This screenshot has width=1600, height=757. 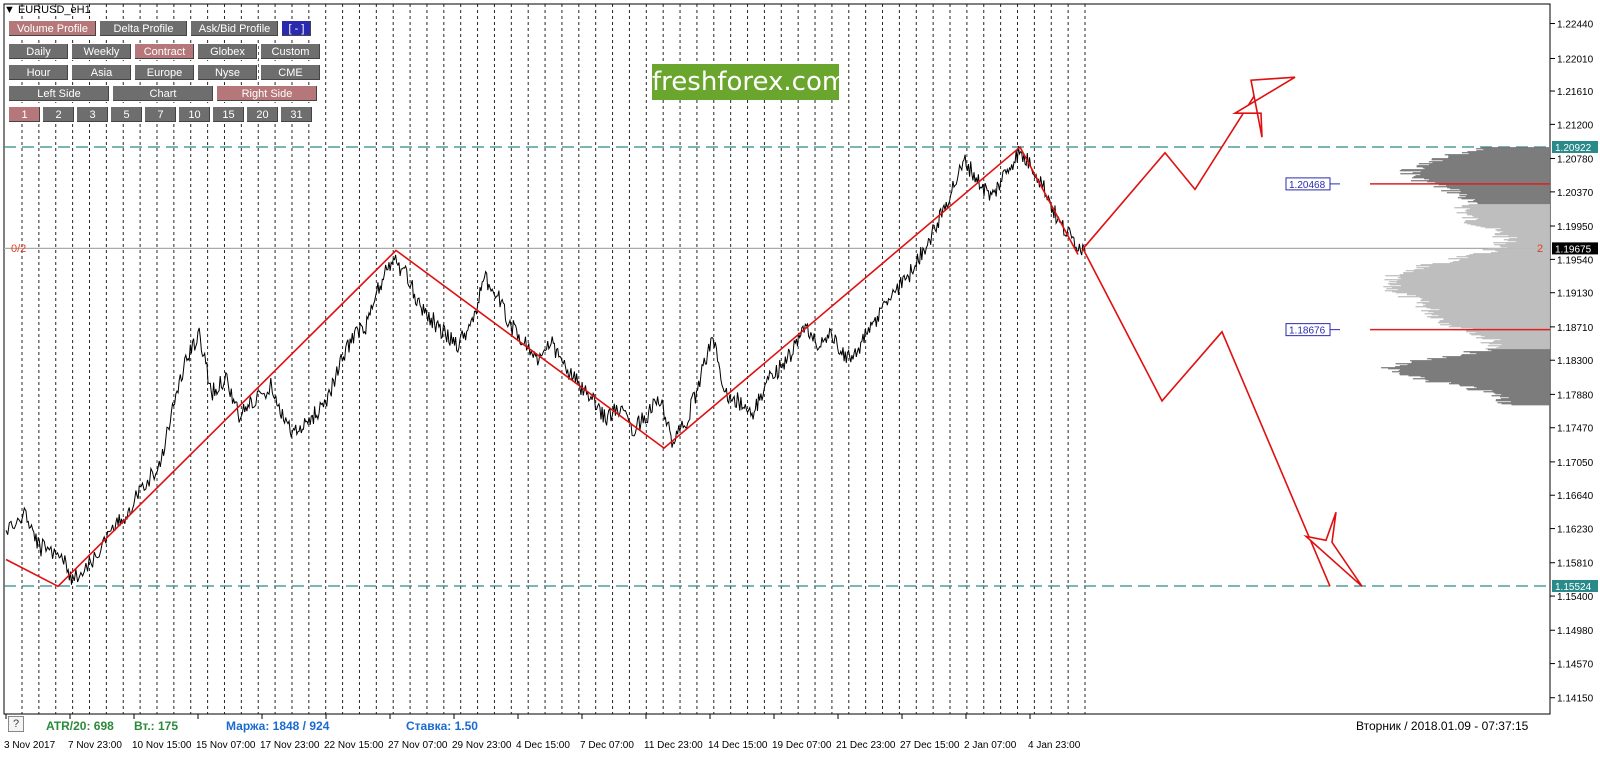 What do you see at coordinates (126, 114) in the screenshot?
I see `panel-button-5: 5` at bounding box center [126, 114].